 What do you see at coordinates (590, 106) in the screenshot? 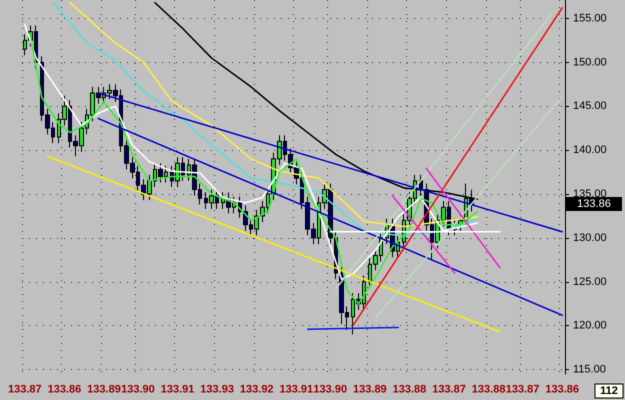
I see `y-tick-label: 145.00` at bounding box center [590, 106].